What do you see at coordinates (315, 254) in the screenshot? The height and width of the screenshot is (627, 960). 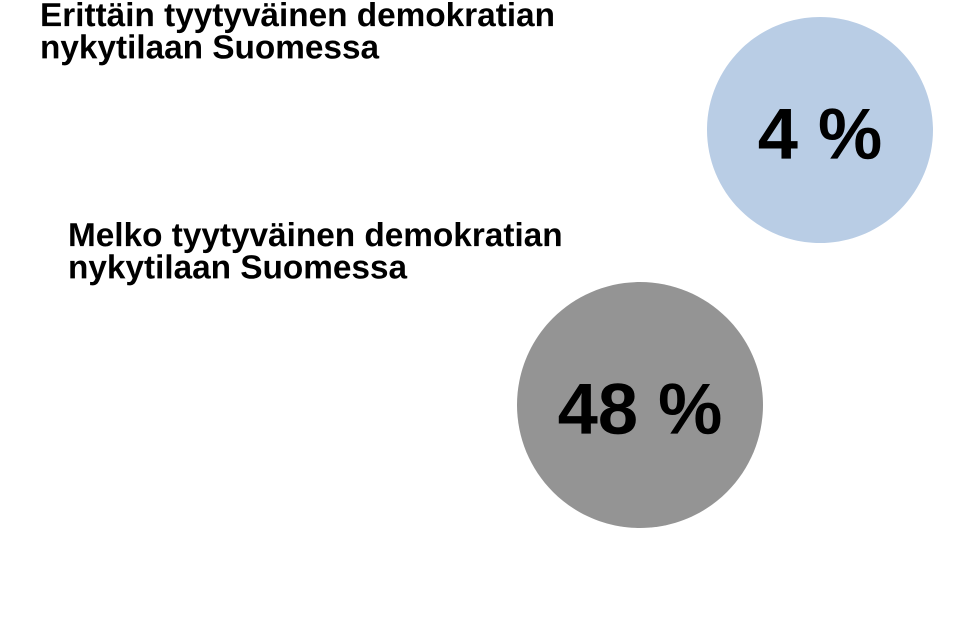 I see `category-label: Melko tyytyväinen demokratian nykytilaan Suomessa` at bounding box center [315, 254].